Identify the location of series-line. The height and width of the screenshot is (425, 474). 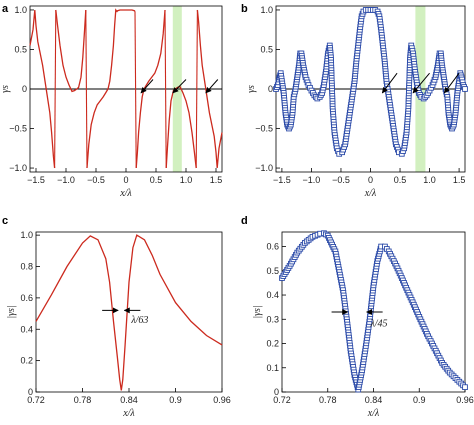
(129, 312).